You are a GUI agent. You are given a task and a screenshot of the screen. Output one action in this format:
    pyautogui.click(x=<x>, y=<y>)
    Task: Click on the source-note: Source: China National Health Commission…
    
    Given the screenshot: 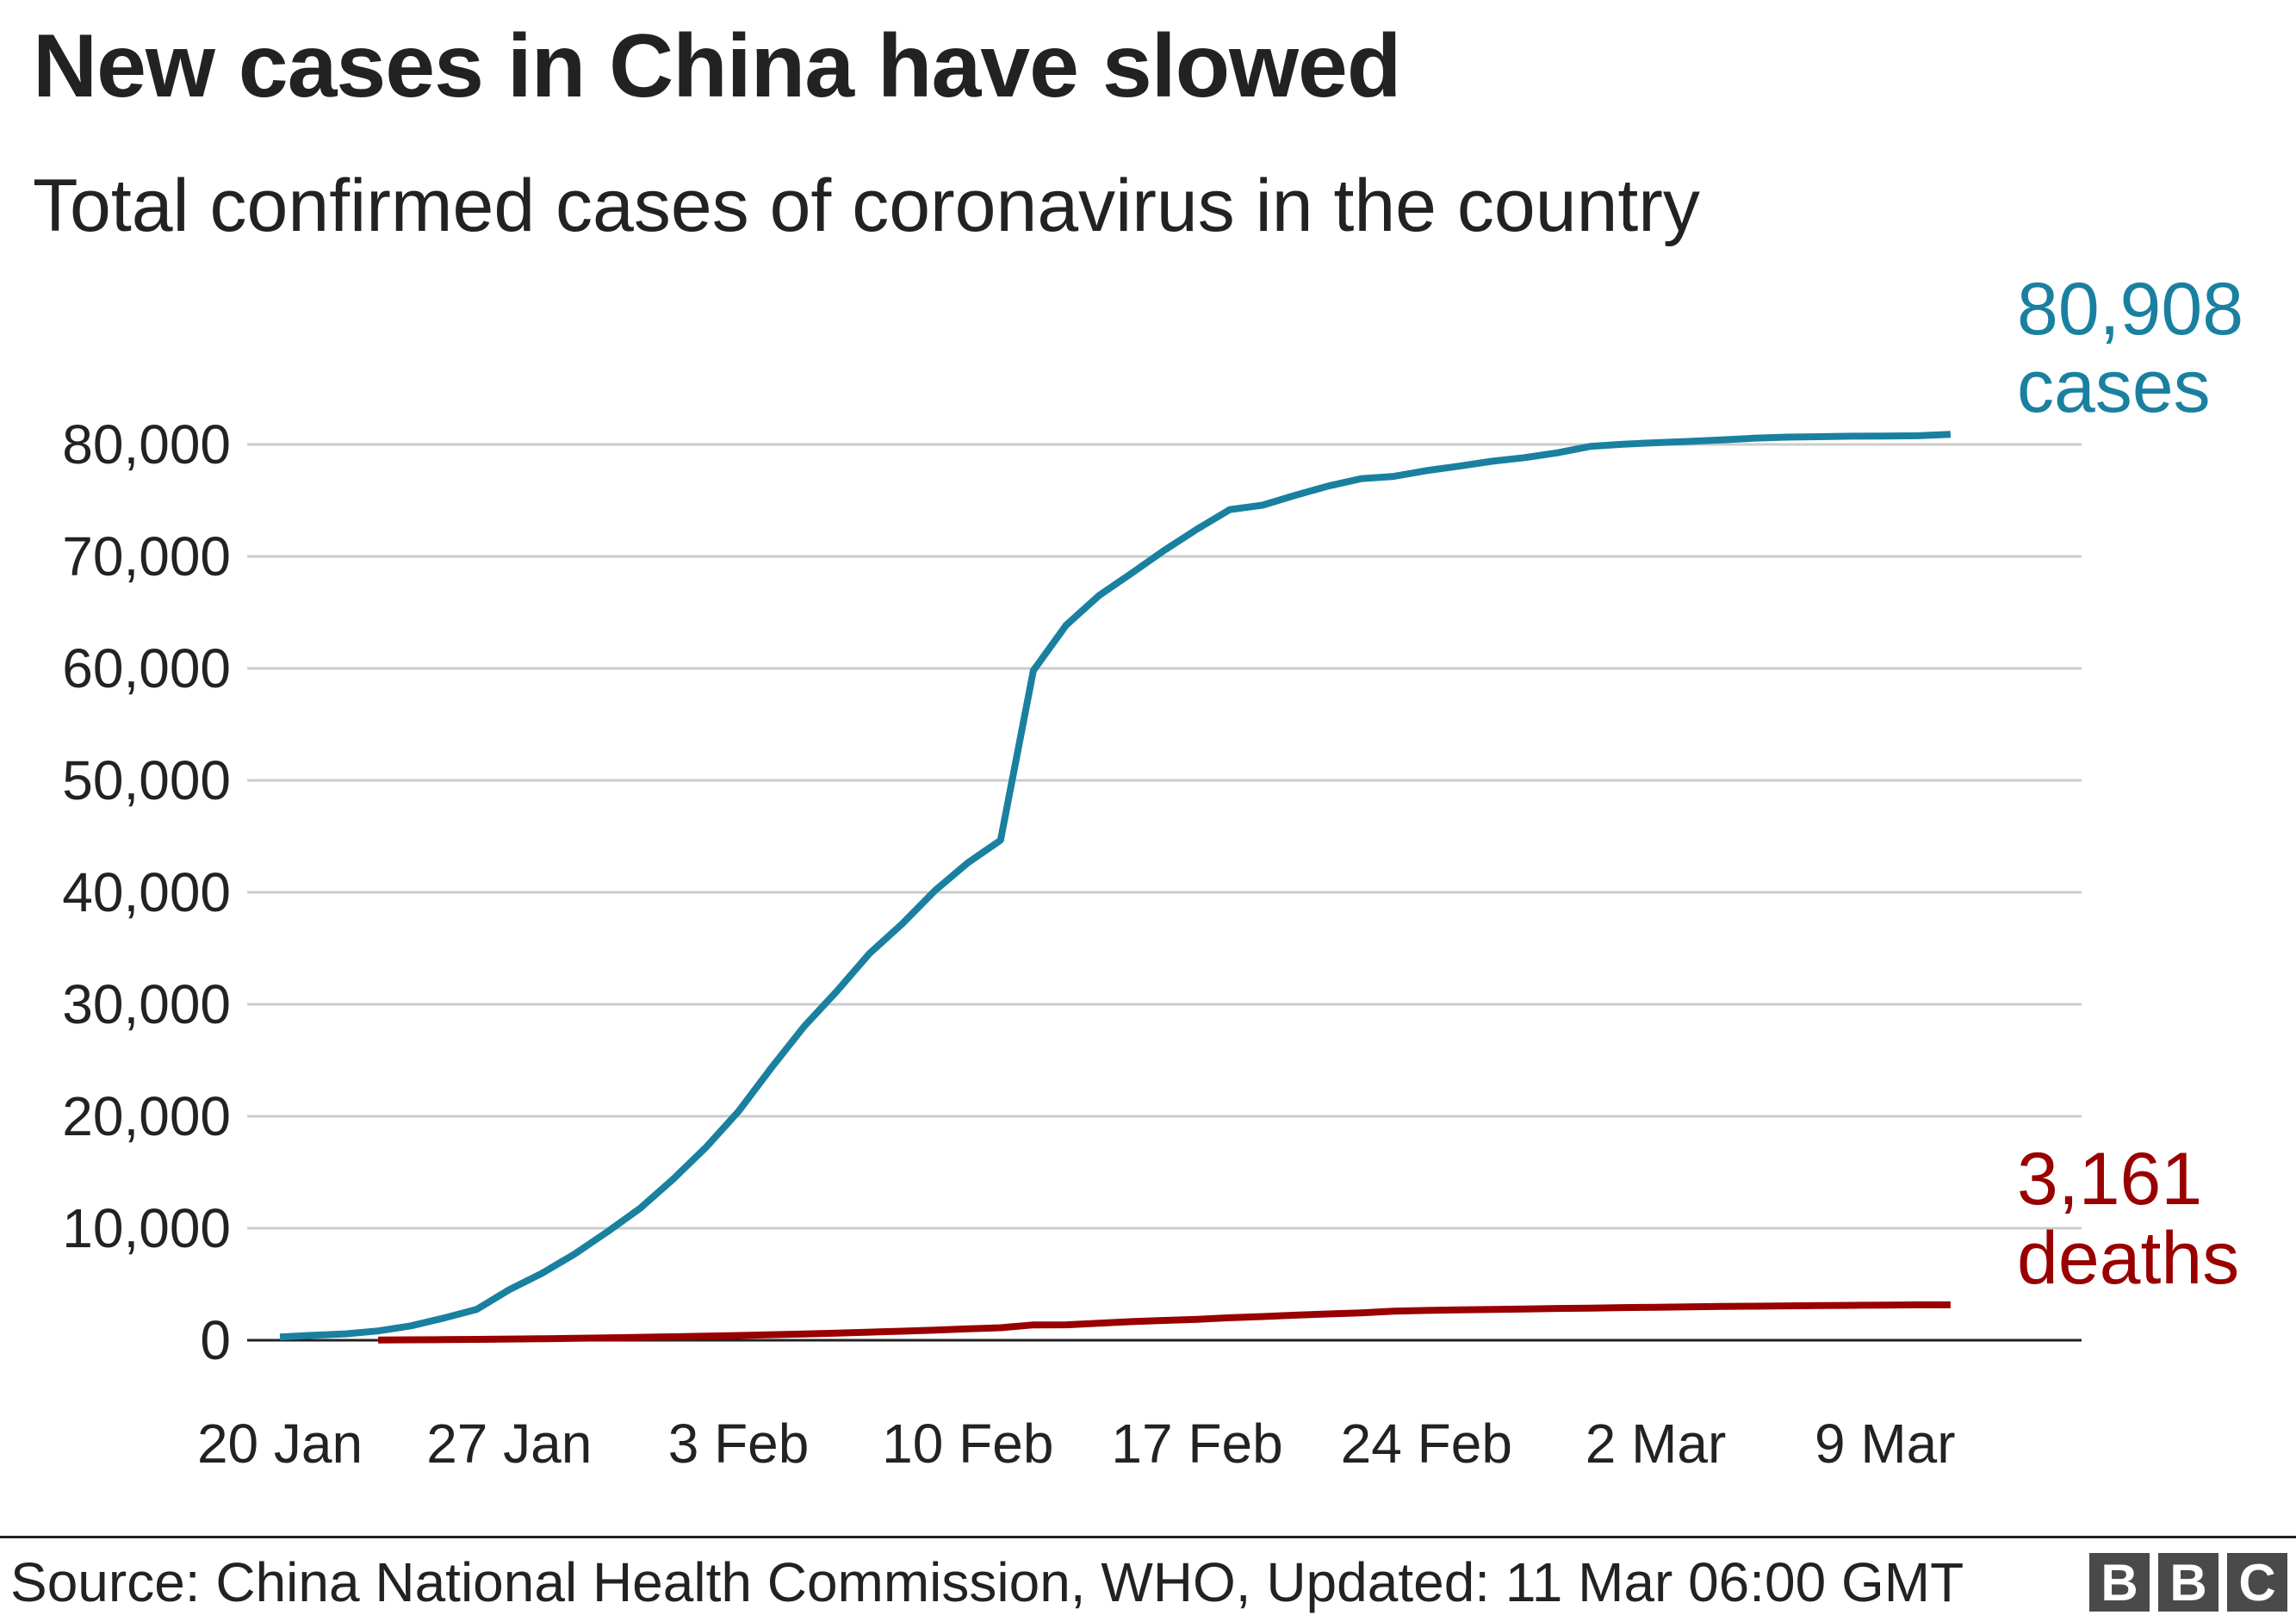 What is the action you would take?
    pyautogui.click(x=987, y=1582)
    